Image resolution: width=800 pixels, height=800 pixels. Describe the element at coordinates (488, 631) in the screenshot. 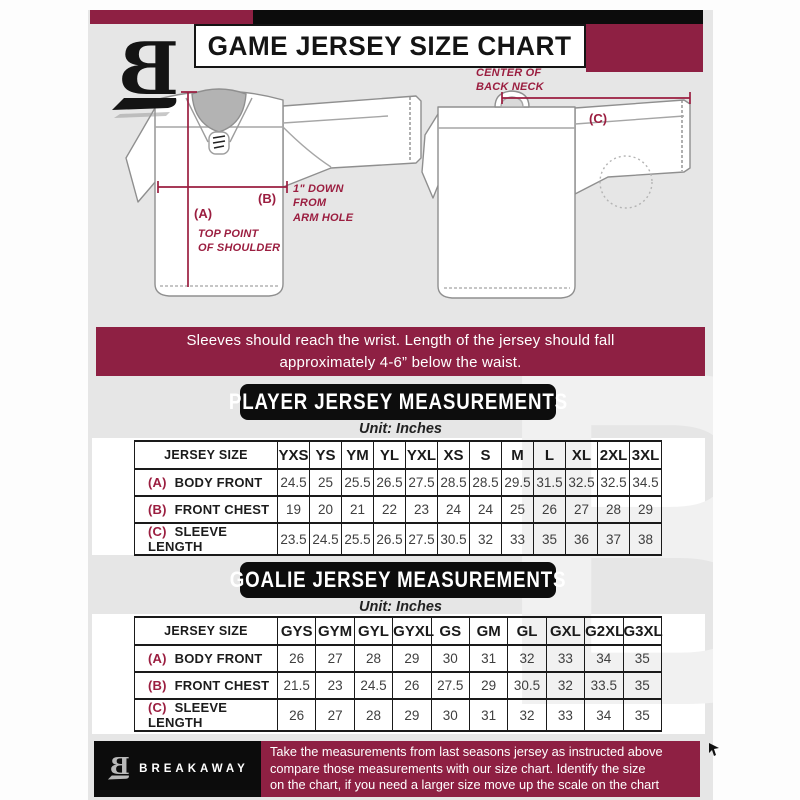

I see `size-column-header: GM` at that location.